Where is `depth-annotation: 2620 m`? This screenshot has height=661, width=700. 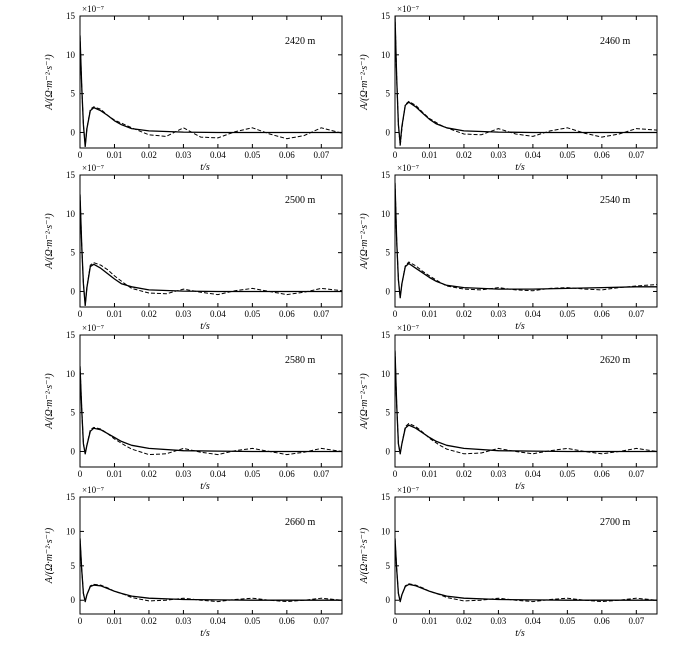 depth-annotation: 2620 m is located at coordinates (615, 360).